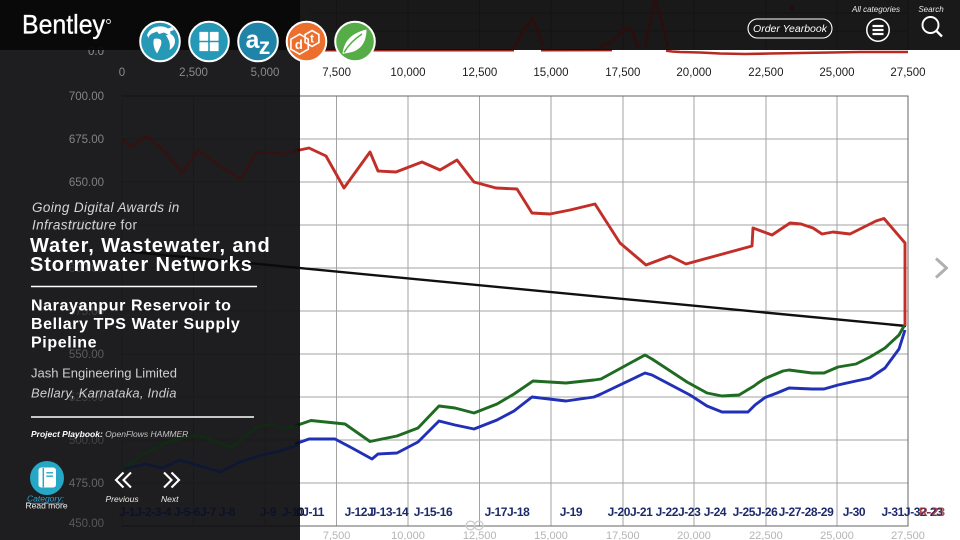  Describe the element at coordinates (293, 512) in the screenshot. I see `svg-text: J-10` at that location.